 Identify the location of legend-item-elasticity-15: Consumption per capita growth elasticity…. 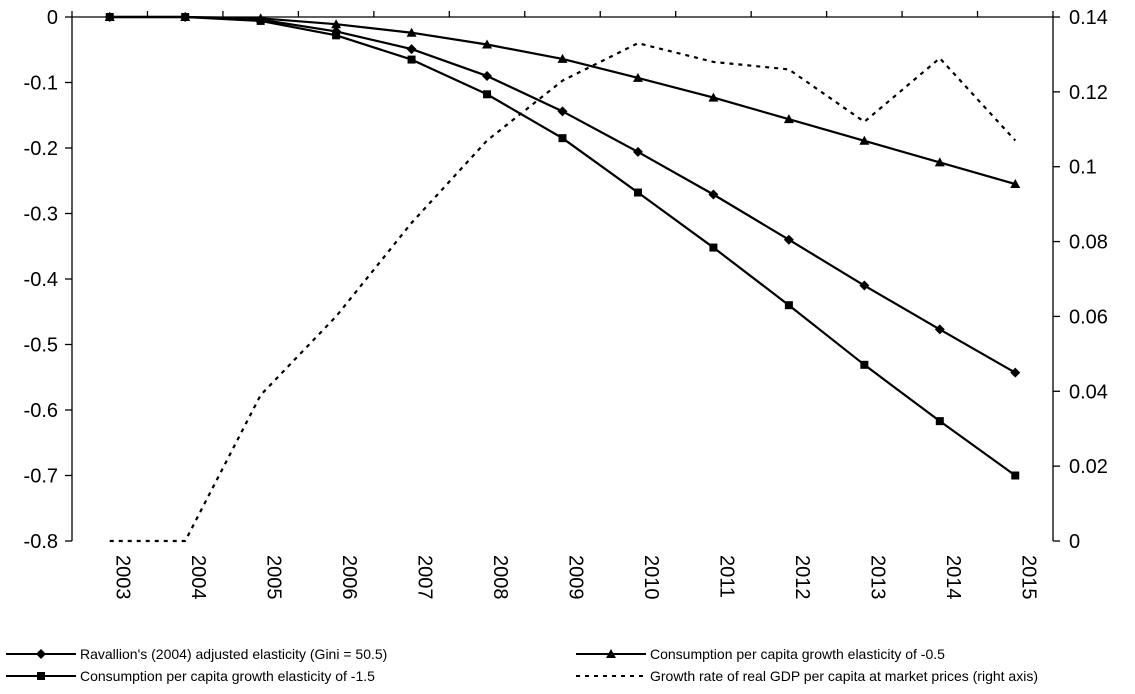
(190, 676).